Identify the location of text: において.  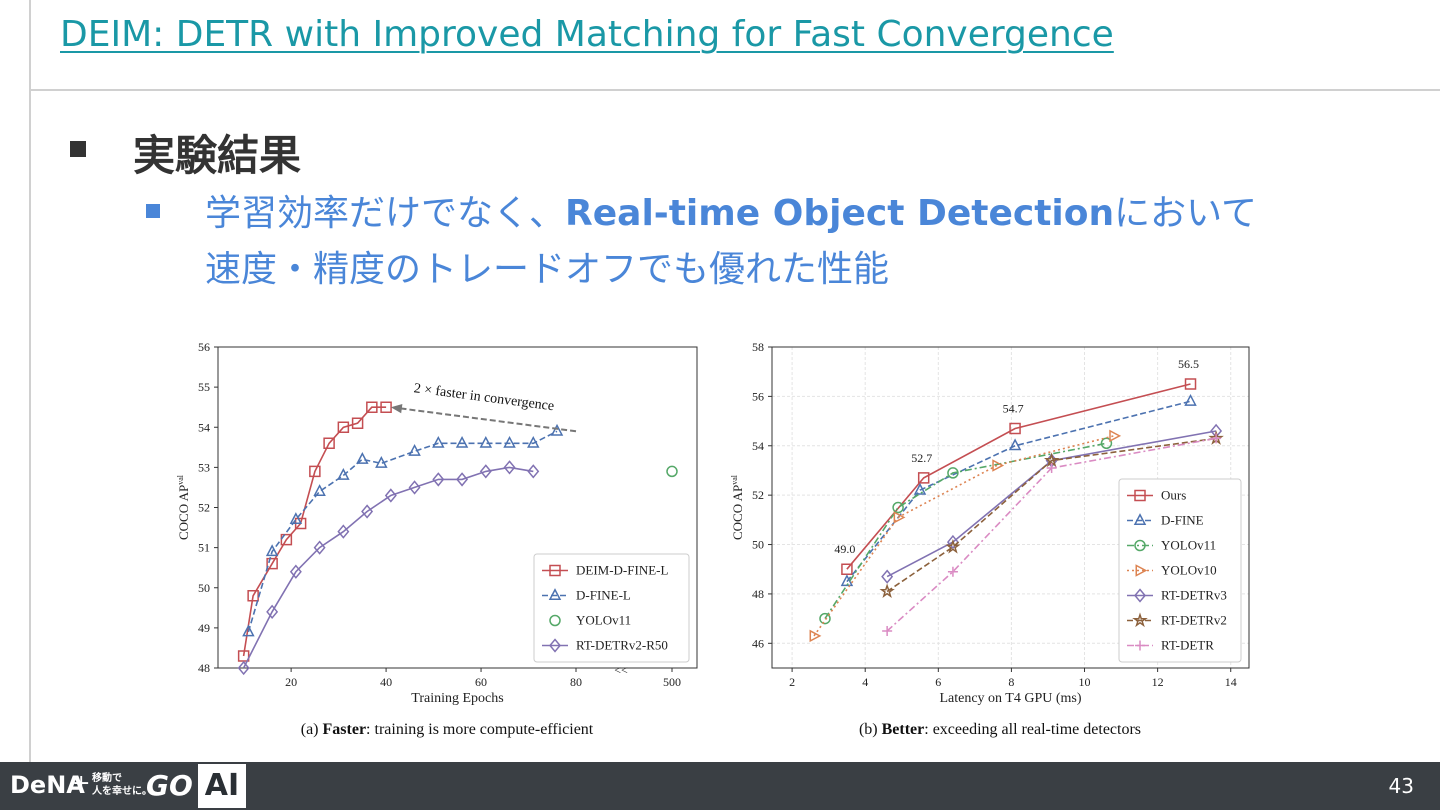
(1186, 213).